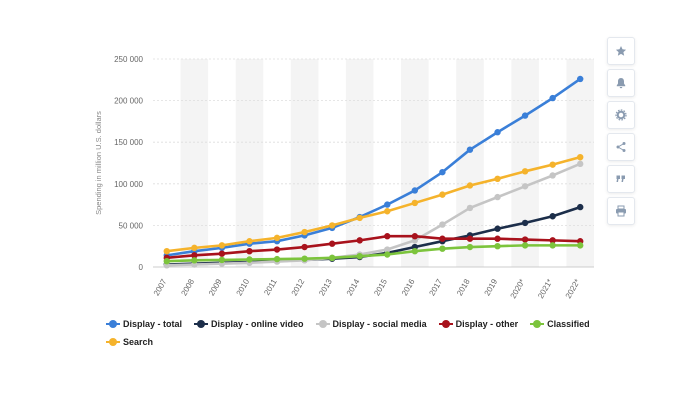 The width and height of the screenshot is (700, 420). I want to click on x-tick-label: 2010, so click(243, 287).